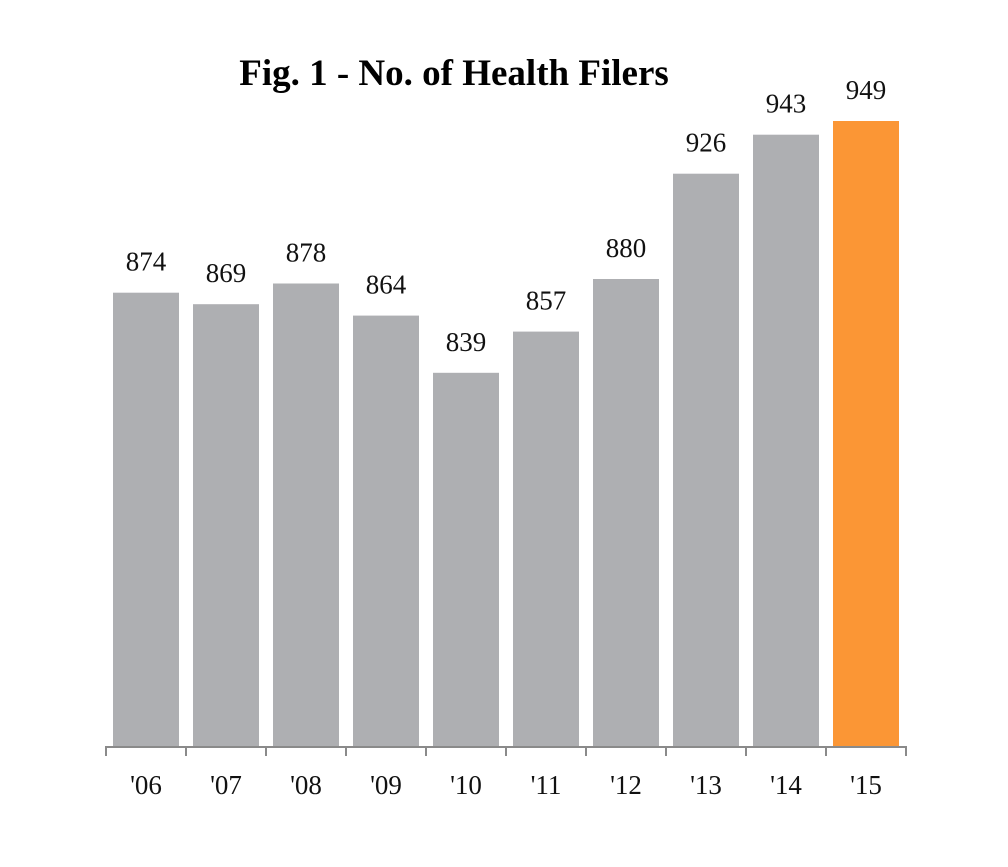 The height and width of the screenshot is (867, 1008). What do you see at coordinates (146, 262) in the screenshot?
I see `data-label-0: 874` at bounding box center [146, 262].